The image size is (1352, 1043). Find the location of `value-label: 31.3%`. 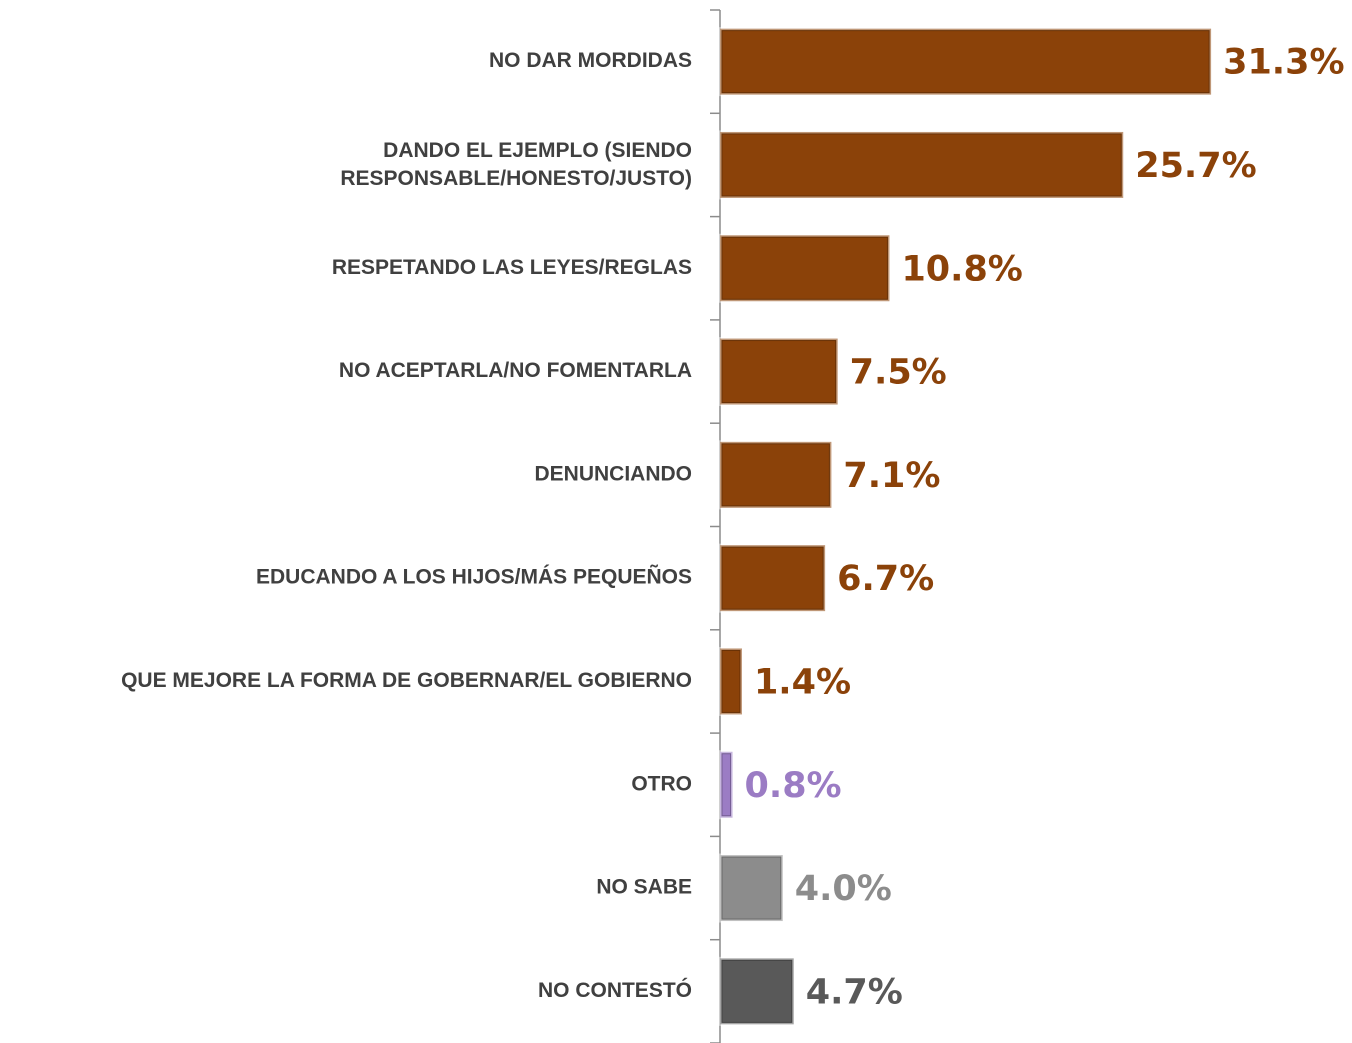

value-label: 31.3% is located at coordinates (1283, 63).